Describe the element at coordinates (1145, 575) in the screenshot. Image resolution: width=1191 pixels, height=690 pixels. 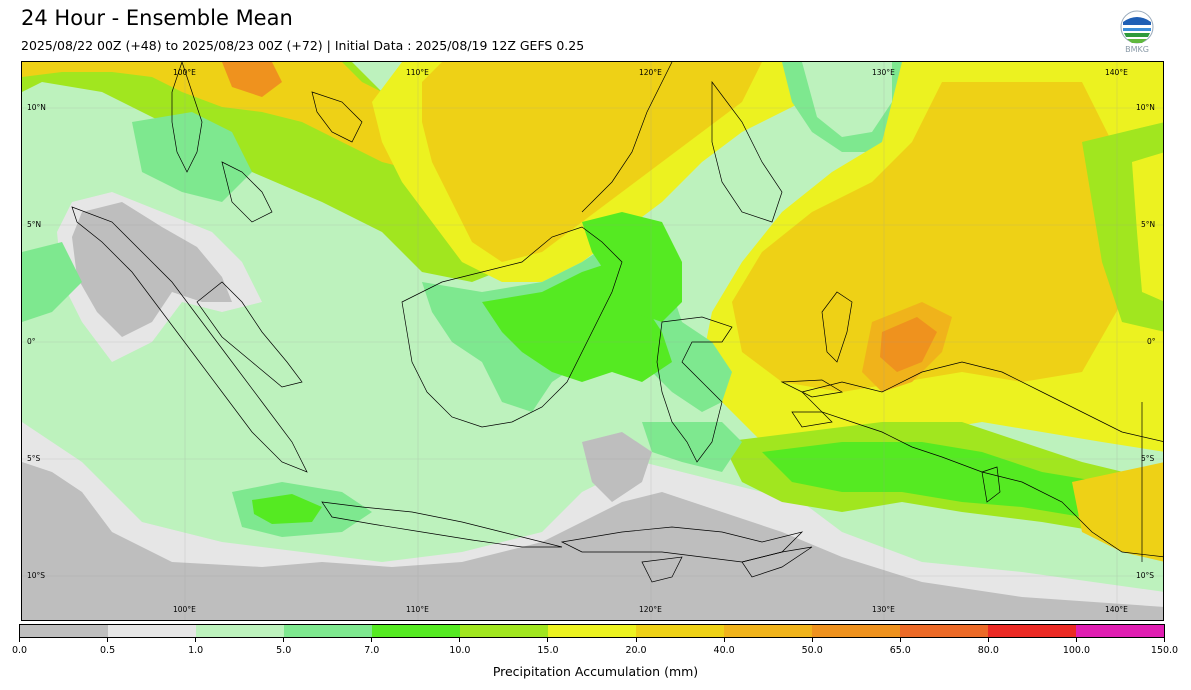
I see `lat-label-right-10s: 10°S` at that location.